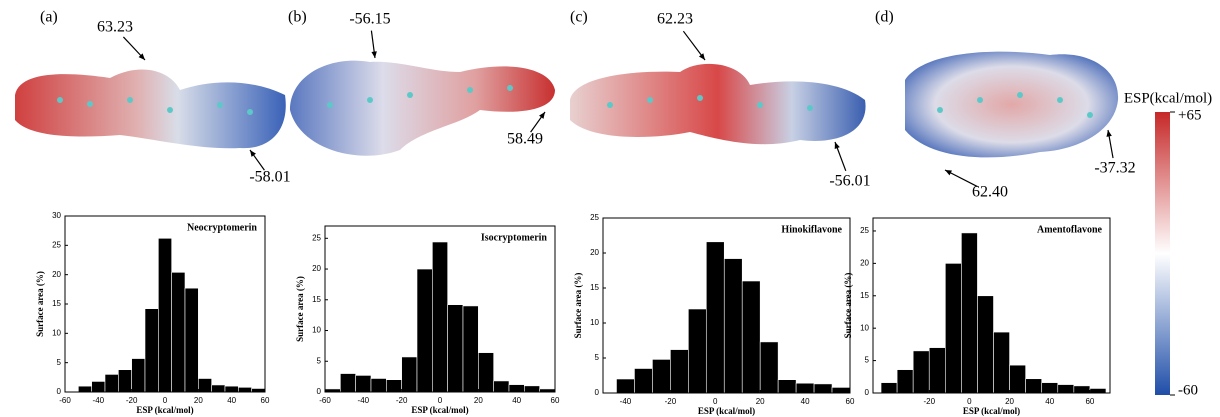  What do you see at coordinates (1070, 229) in the screenshot?
I see `chart-title: Amentoflavone` at bounding box center [1070, 229].